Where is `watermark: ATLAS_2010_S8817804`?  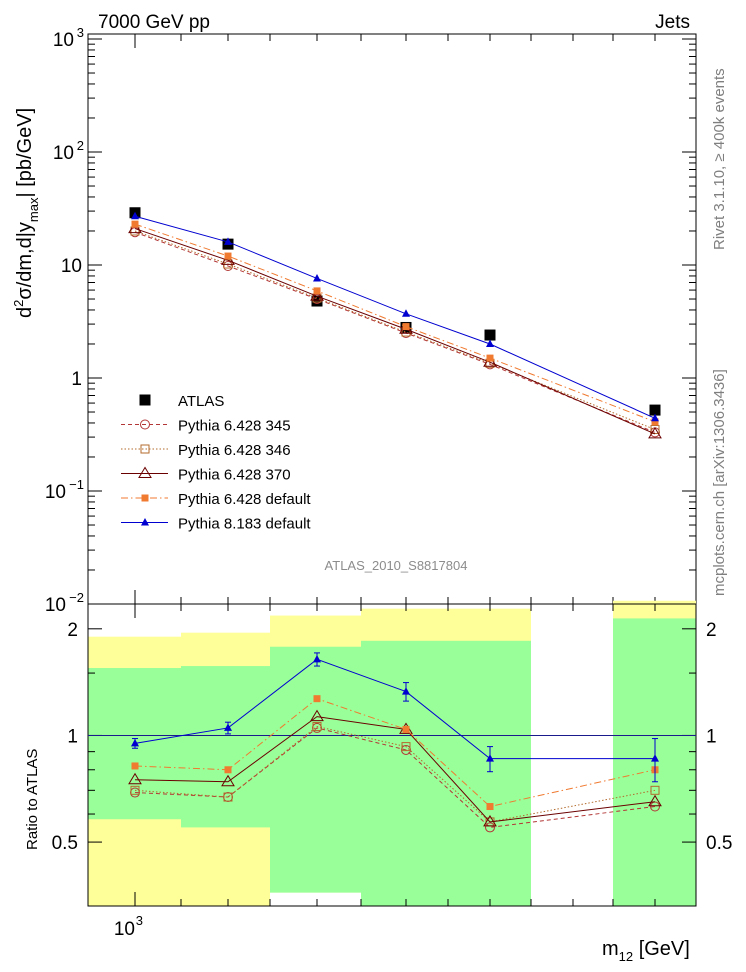
watermark: ATLAS_2010_S8817804 is located at coordinates (396, 565).